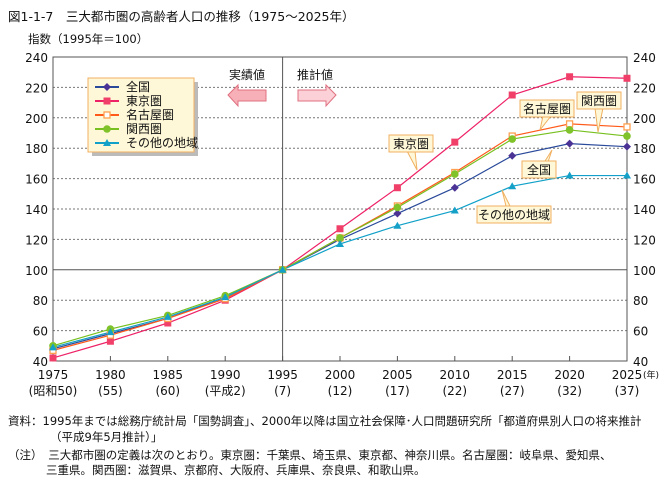  What do you see at coordinates (225, 375) in the screenshot?
I see `x-tick-label: 1990` at bounding box center [225, 375].